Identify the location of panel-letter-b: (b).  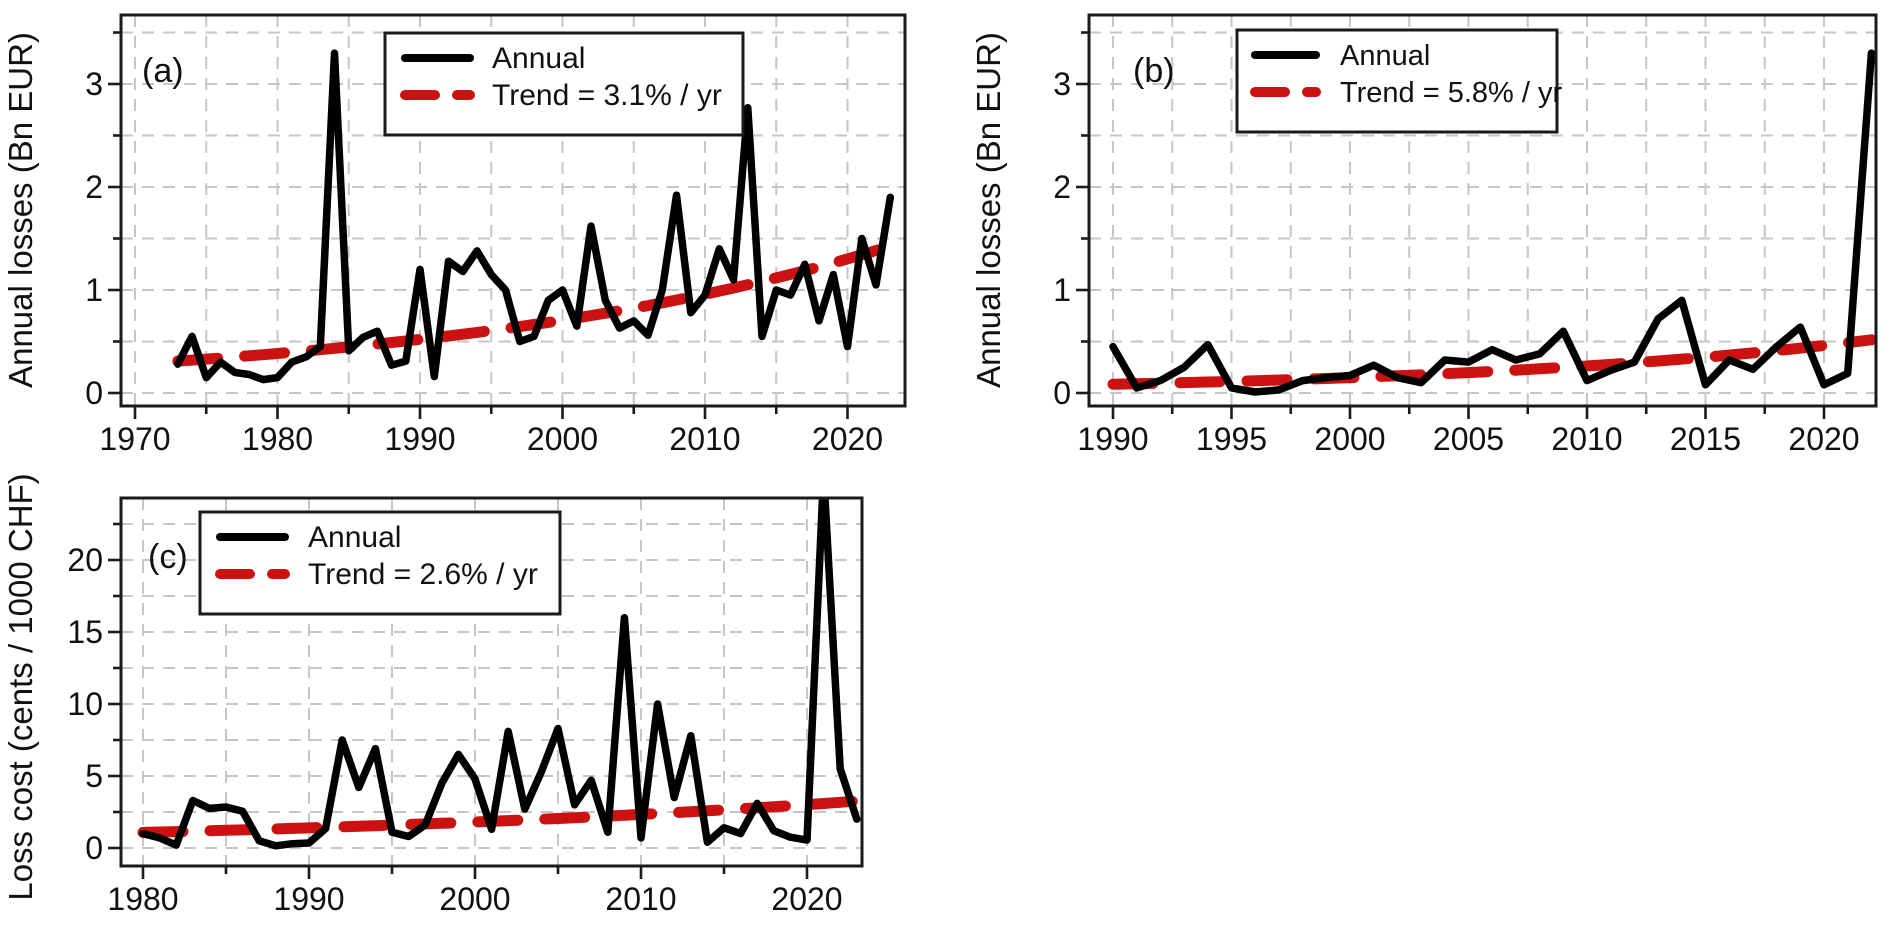
(1154, 71).